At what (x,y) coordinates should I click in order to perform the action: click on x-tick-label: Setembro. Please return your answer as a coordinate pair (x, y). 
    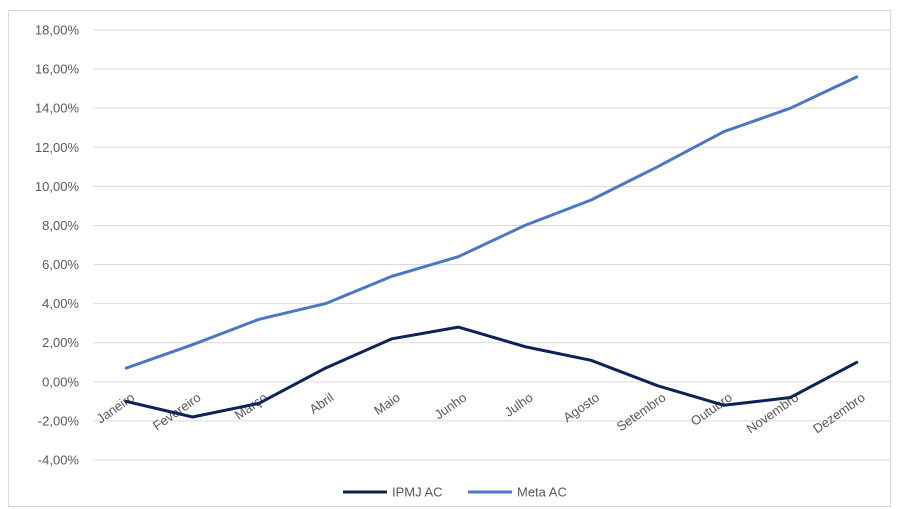
    Looking at the image, I should click on (641, 412).